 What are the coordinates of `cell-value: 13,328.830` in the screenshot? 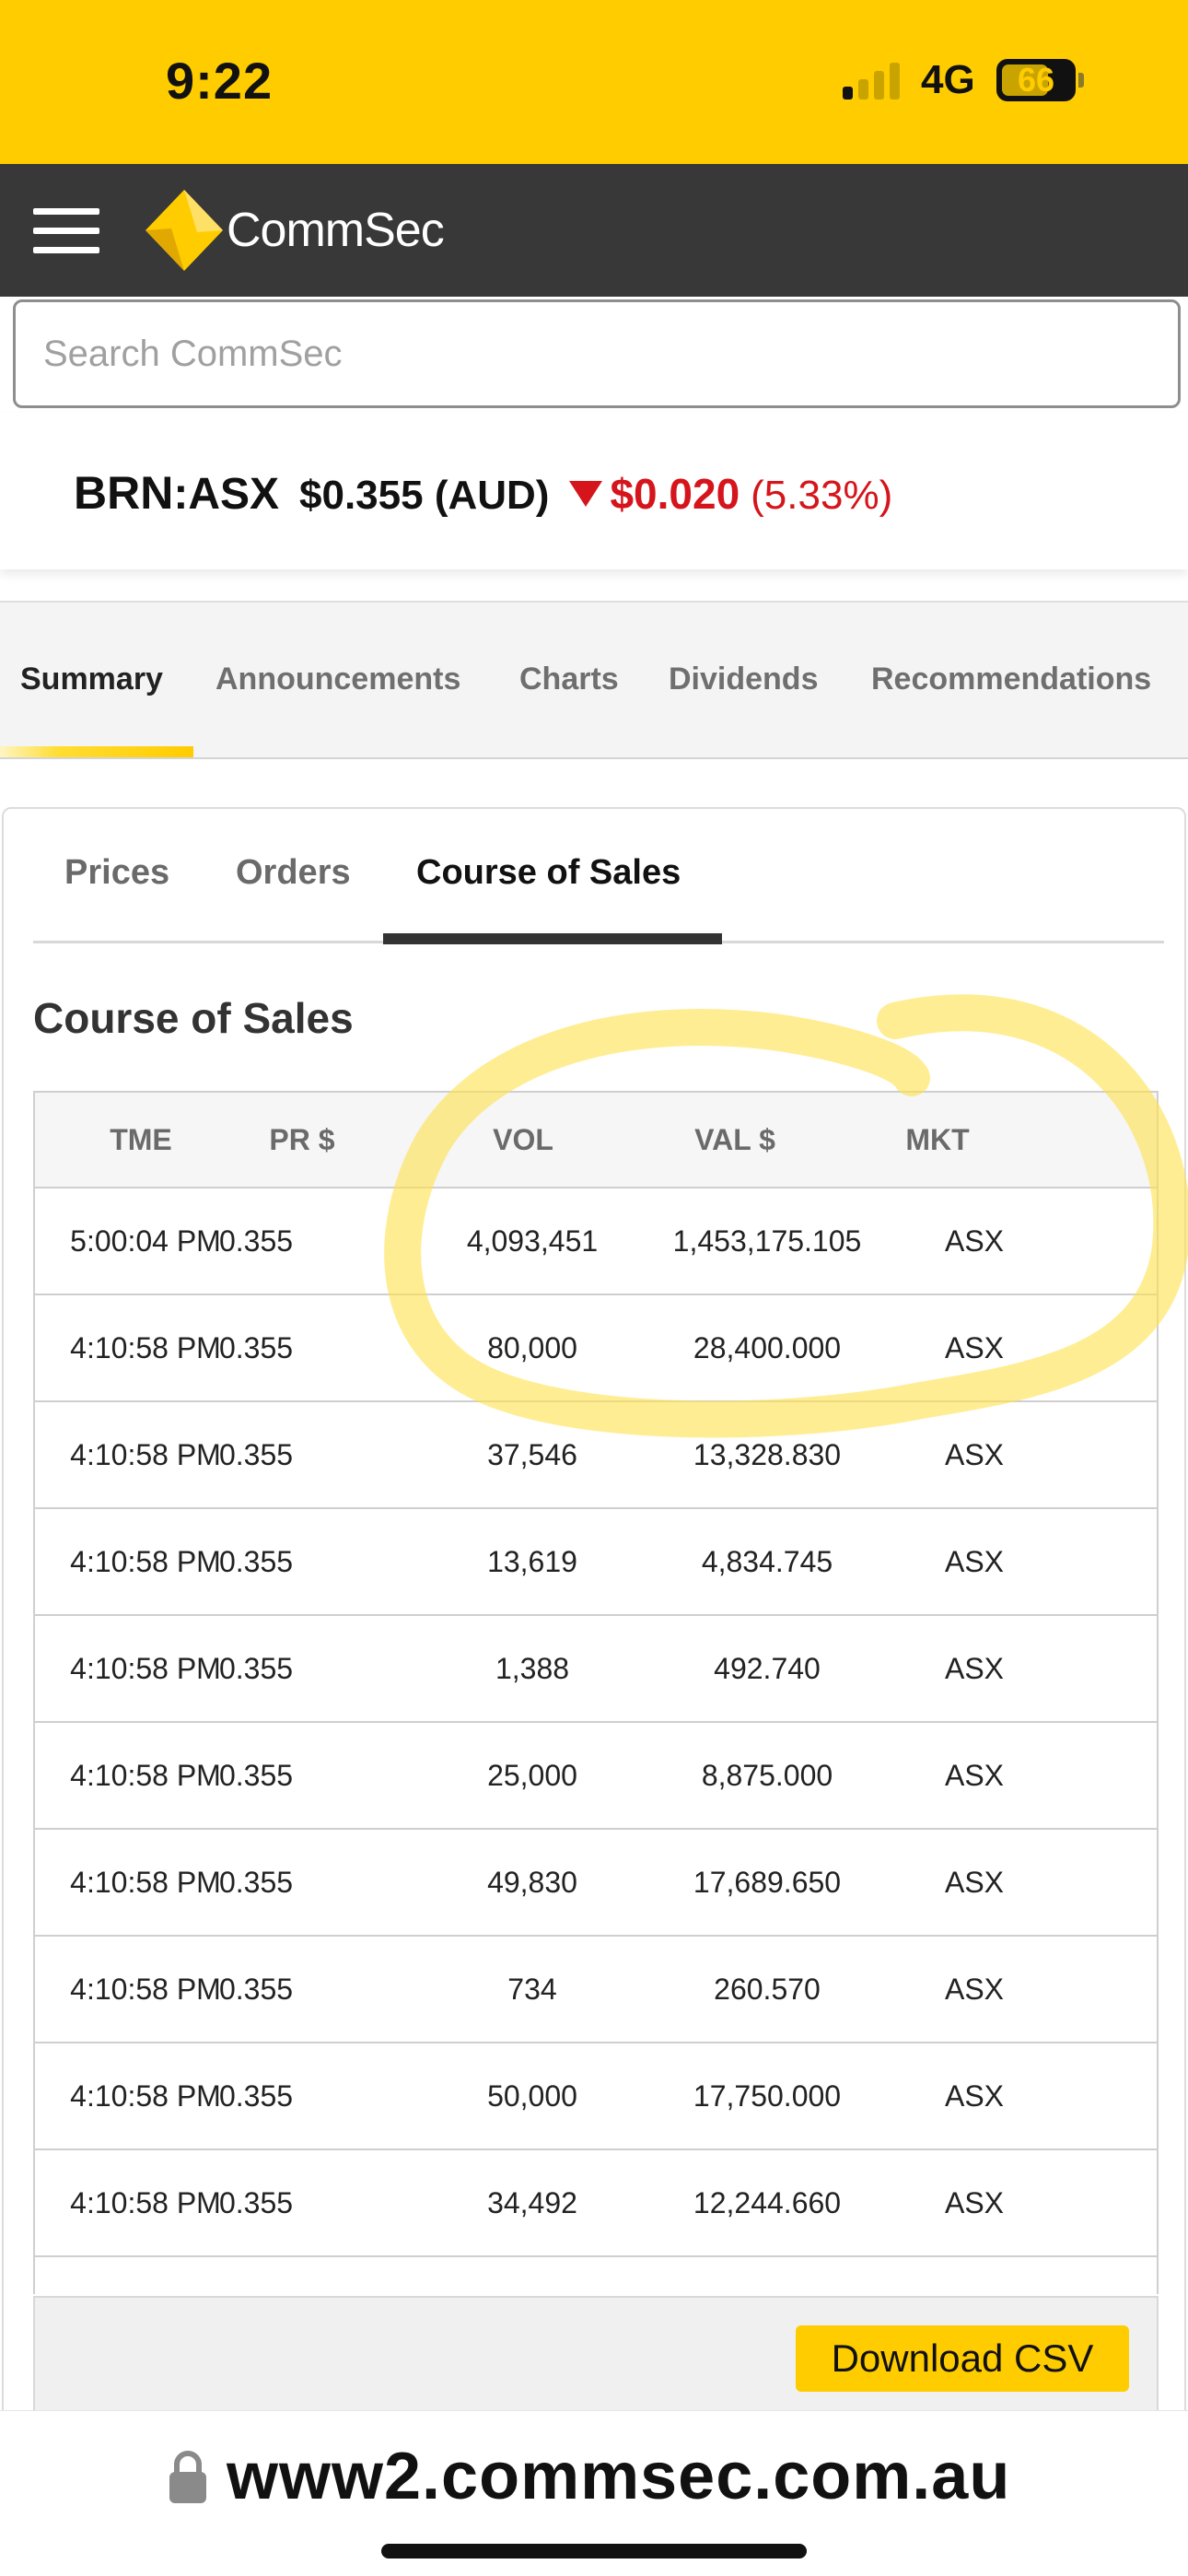 It's located at (767, 1454).